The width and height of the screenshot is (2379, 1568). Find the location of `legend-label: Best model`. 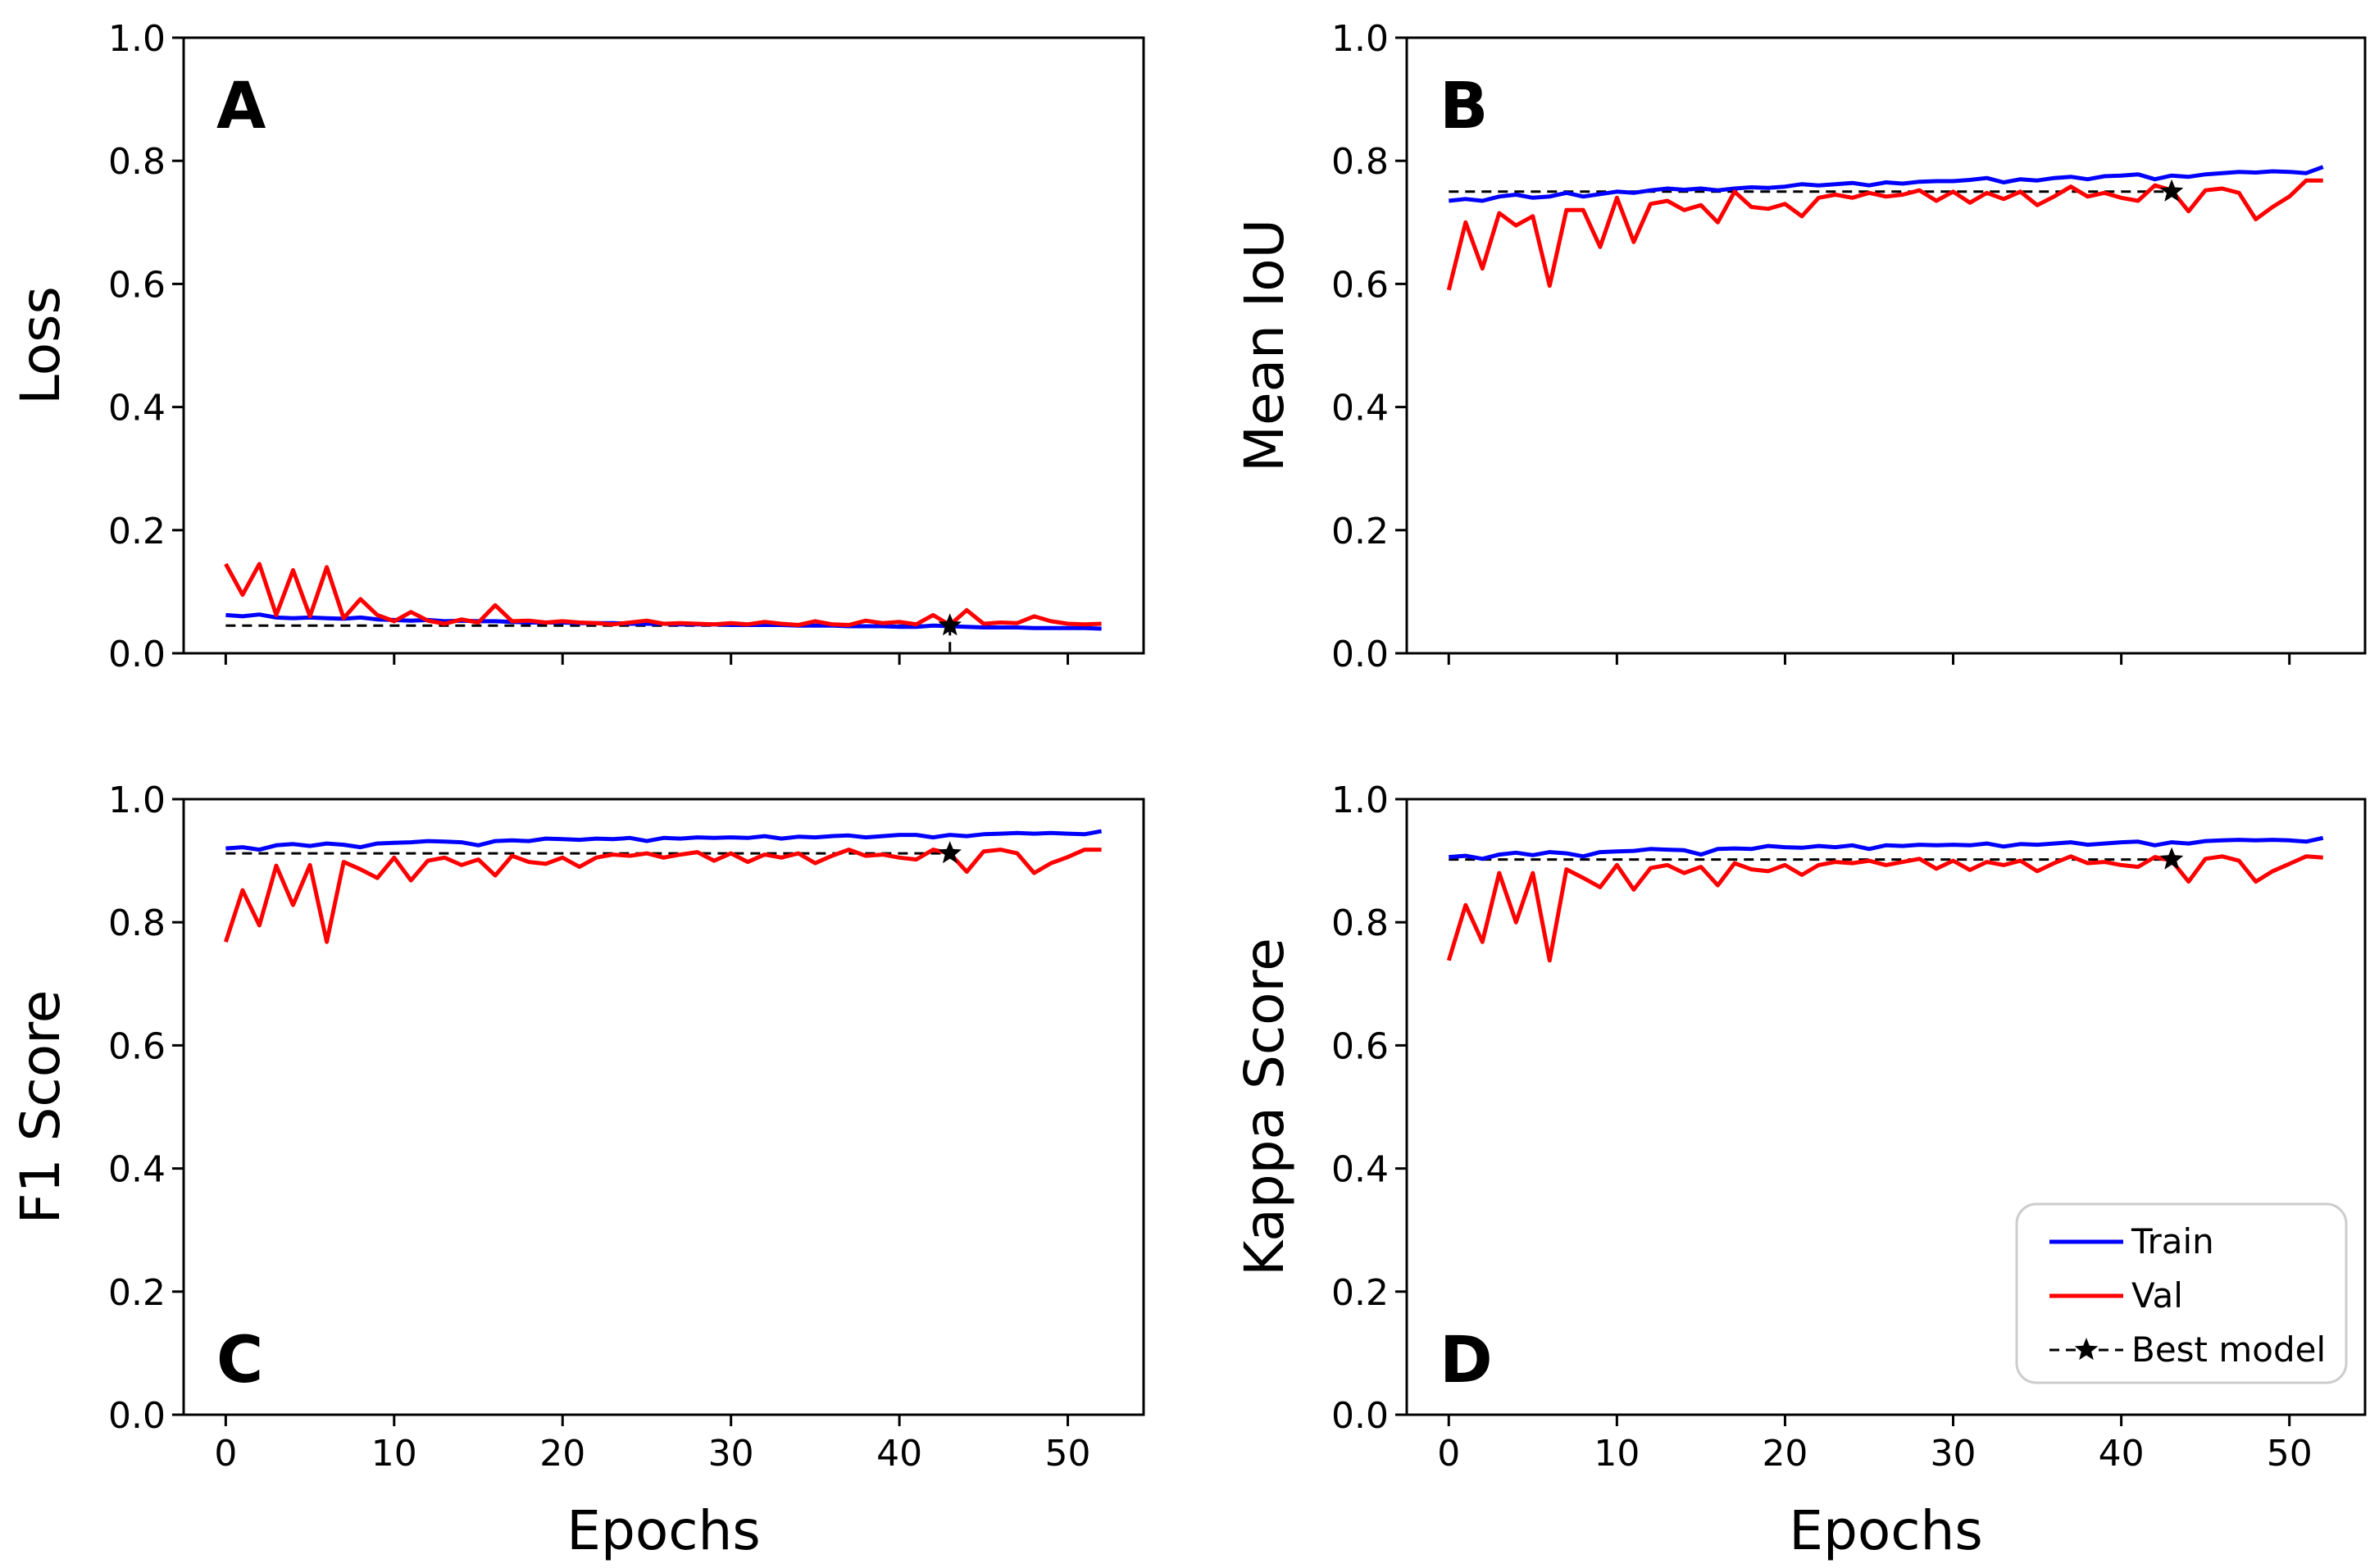

legend-label: Best model is located at coordinates (2229, 1349).